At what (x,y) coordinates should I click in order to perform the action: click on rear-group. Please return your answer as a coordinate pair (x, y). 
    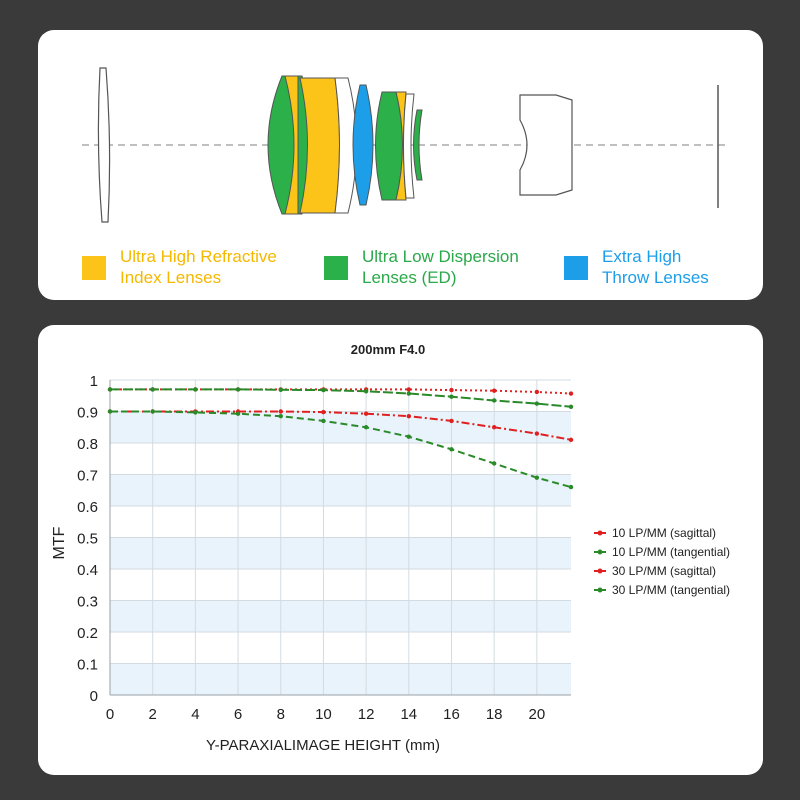
    Looking at the image, I should click on (546, 145).